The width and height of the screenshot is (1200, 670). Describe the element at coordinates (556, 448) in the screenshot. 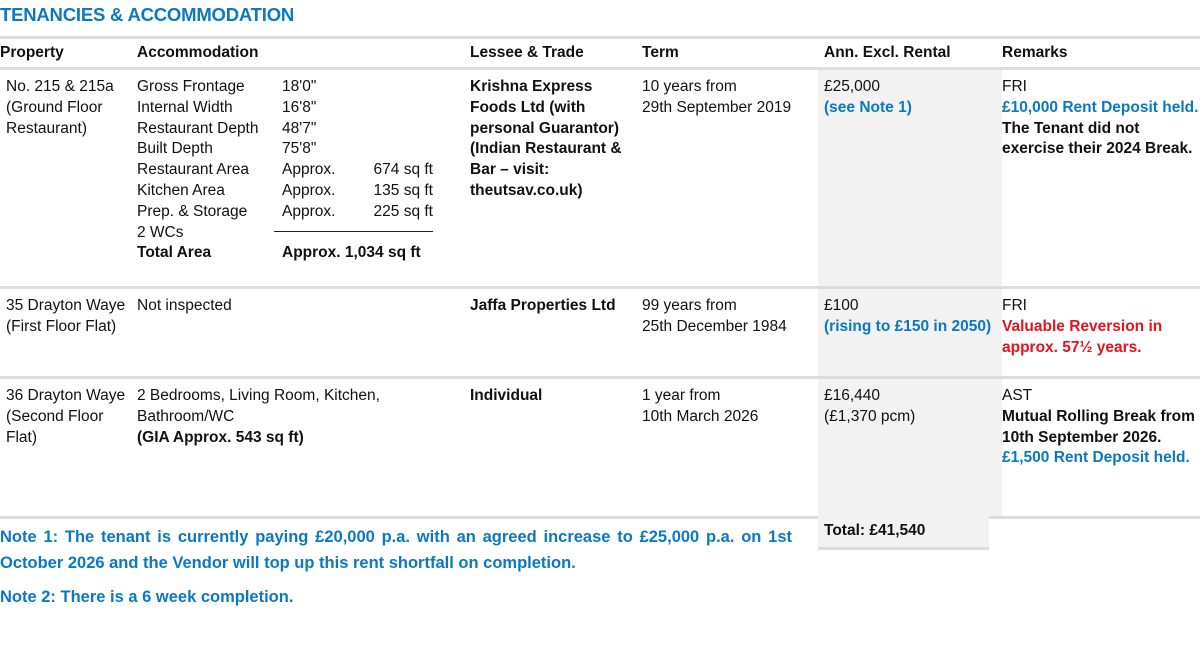

I see `lessee-cell: Individual` at that location.